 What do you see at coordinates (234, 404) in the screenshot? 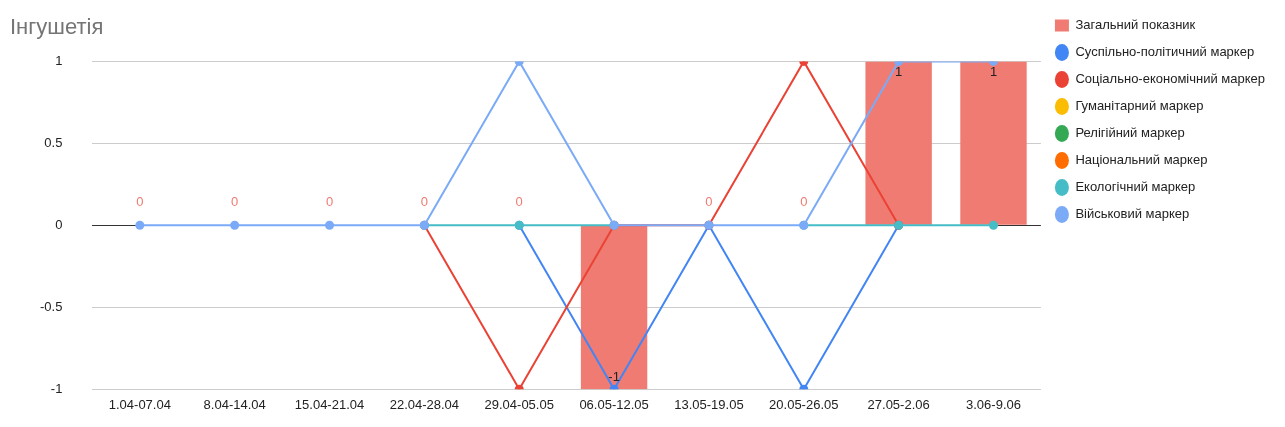
I see `x-tick-label: 8.04-14.04` at bounding box center [234, 404].